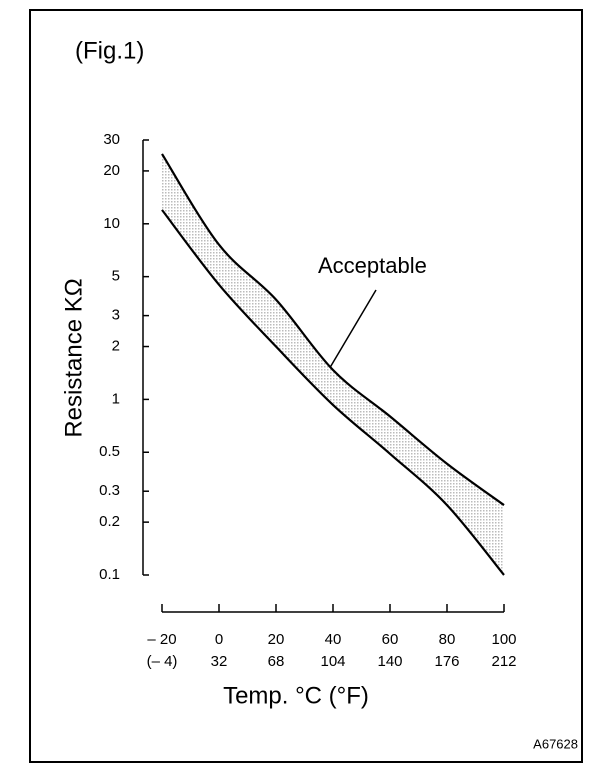 This screenshot has width=608, height=779. Describe the element at coordinates (73, 357) in the screenshot. I see `y-axis-label: Resistance KΩ` at that location.